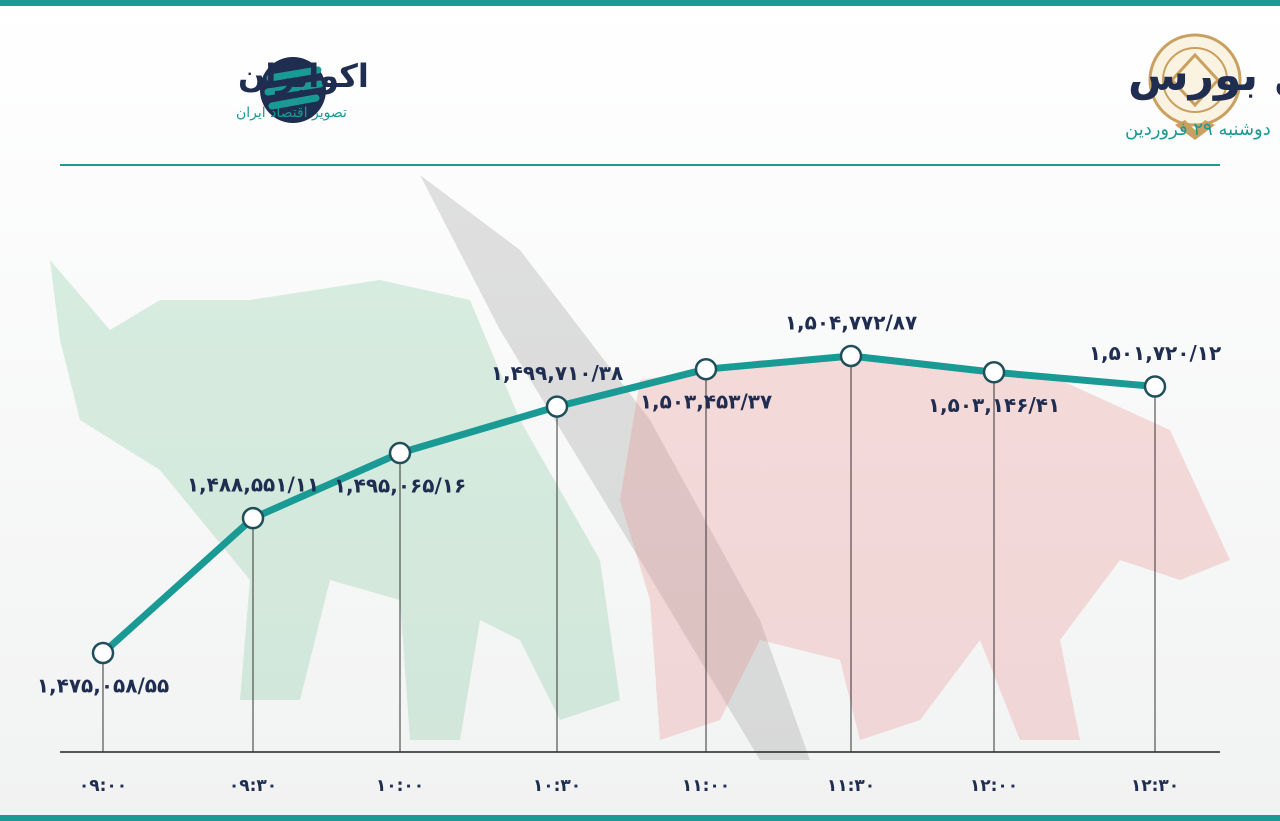 The width and height of the screenshot is (1280, 821). What do you see at coordinates (103, 686) in the screenshot?
I see `value-label: ۱,۴۷۵,۰۵۸/۵۵` at bounding box center [103, 686].